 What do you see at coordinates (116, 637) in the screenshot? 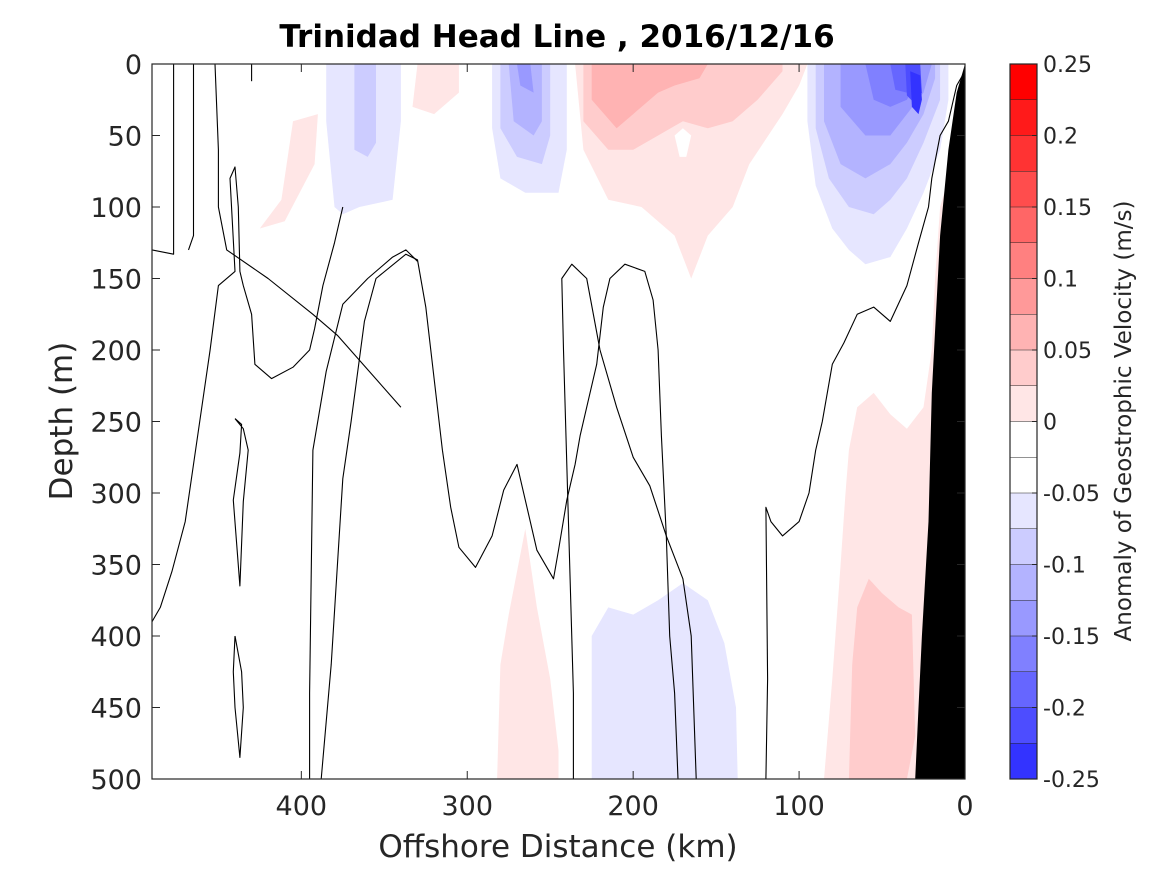
I see `y-tick-label: 400` at bounding box center [116, 637].